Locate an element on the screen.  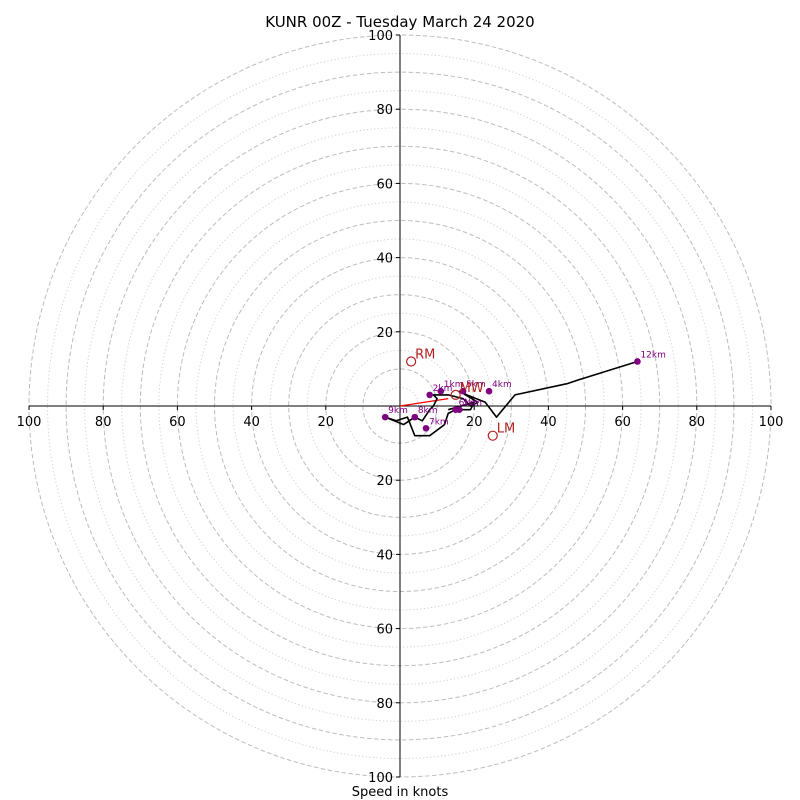
height-label-2km: 2km is located at coordinates (443, 389).